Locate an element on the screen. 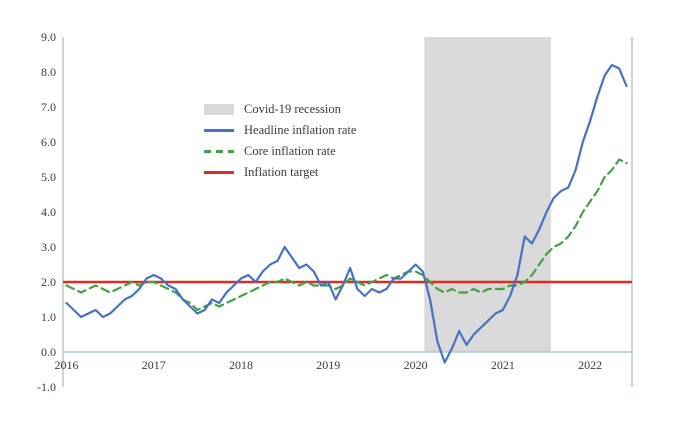  svg-text: 6.0 is located at coordinates (48, 142).